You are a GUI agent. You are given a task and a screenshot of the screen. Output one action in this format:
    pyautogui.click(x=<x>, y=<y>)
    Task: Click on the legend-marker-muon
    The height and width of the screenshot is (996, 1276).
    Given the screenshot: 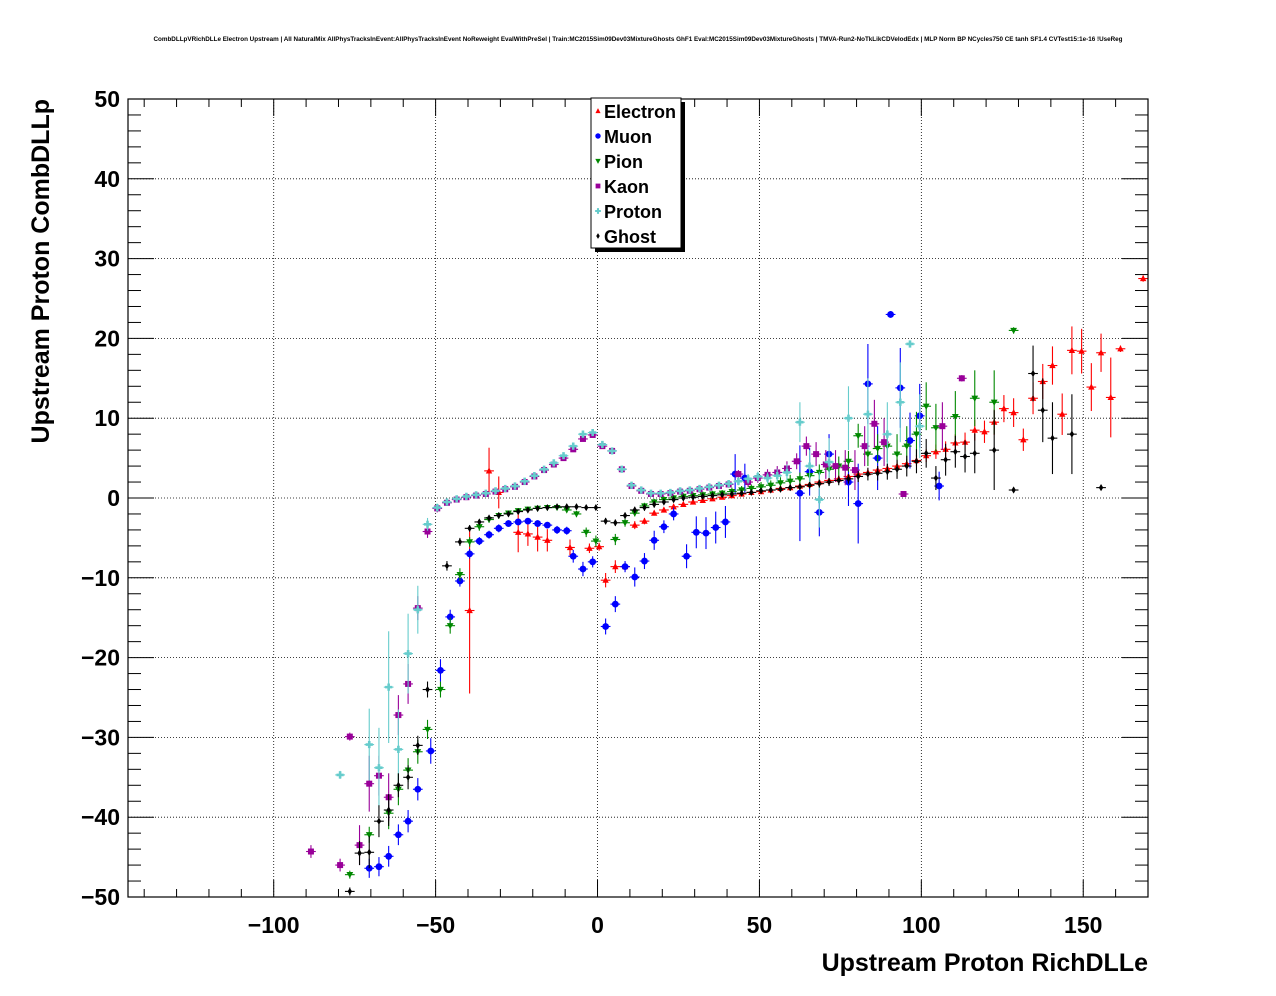 What is the action you would take?
    pyautogui.click(x=598, y=136)
    